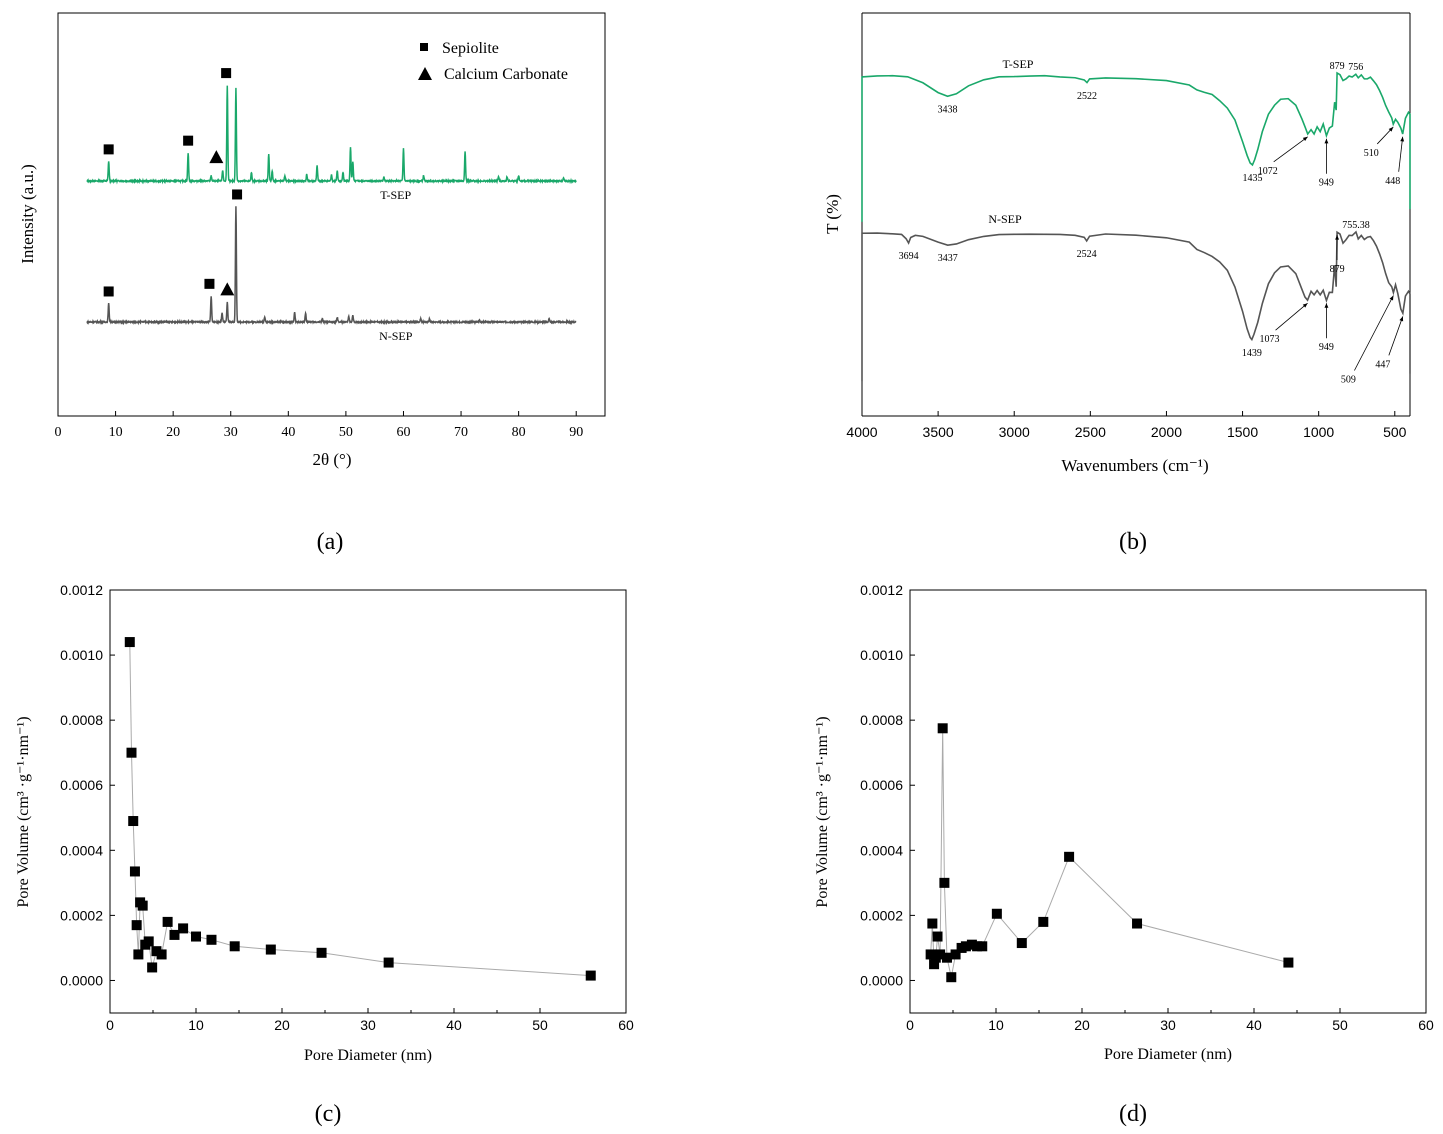 The image size is (1443, 1134). I want to click on xrd-series-label: N-SEP, so click(396, 336).